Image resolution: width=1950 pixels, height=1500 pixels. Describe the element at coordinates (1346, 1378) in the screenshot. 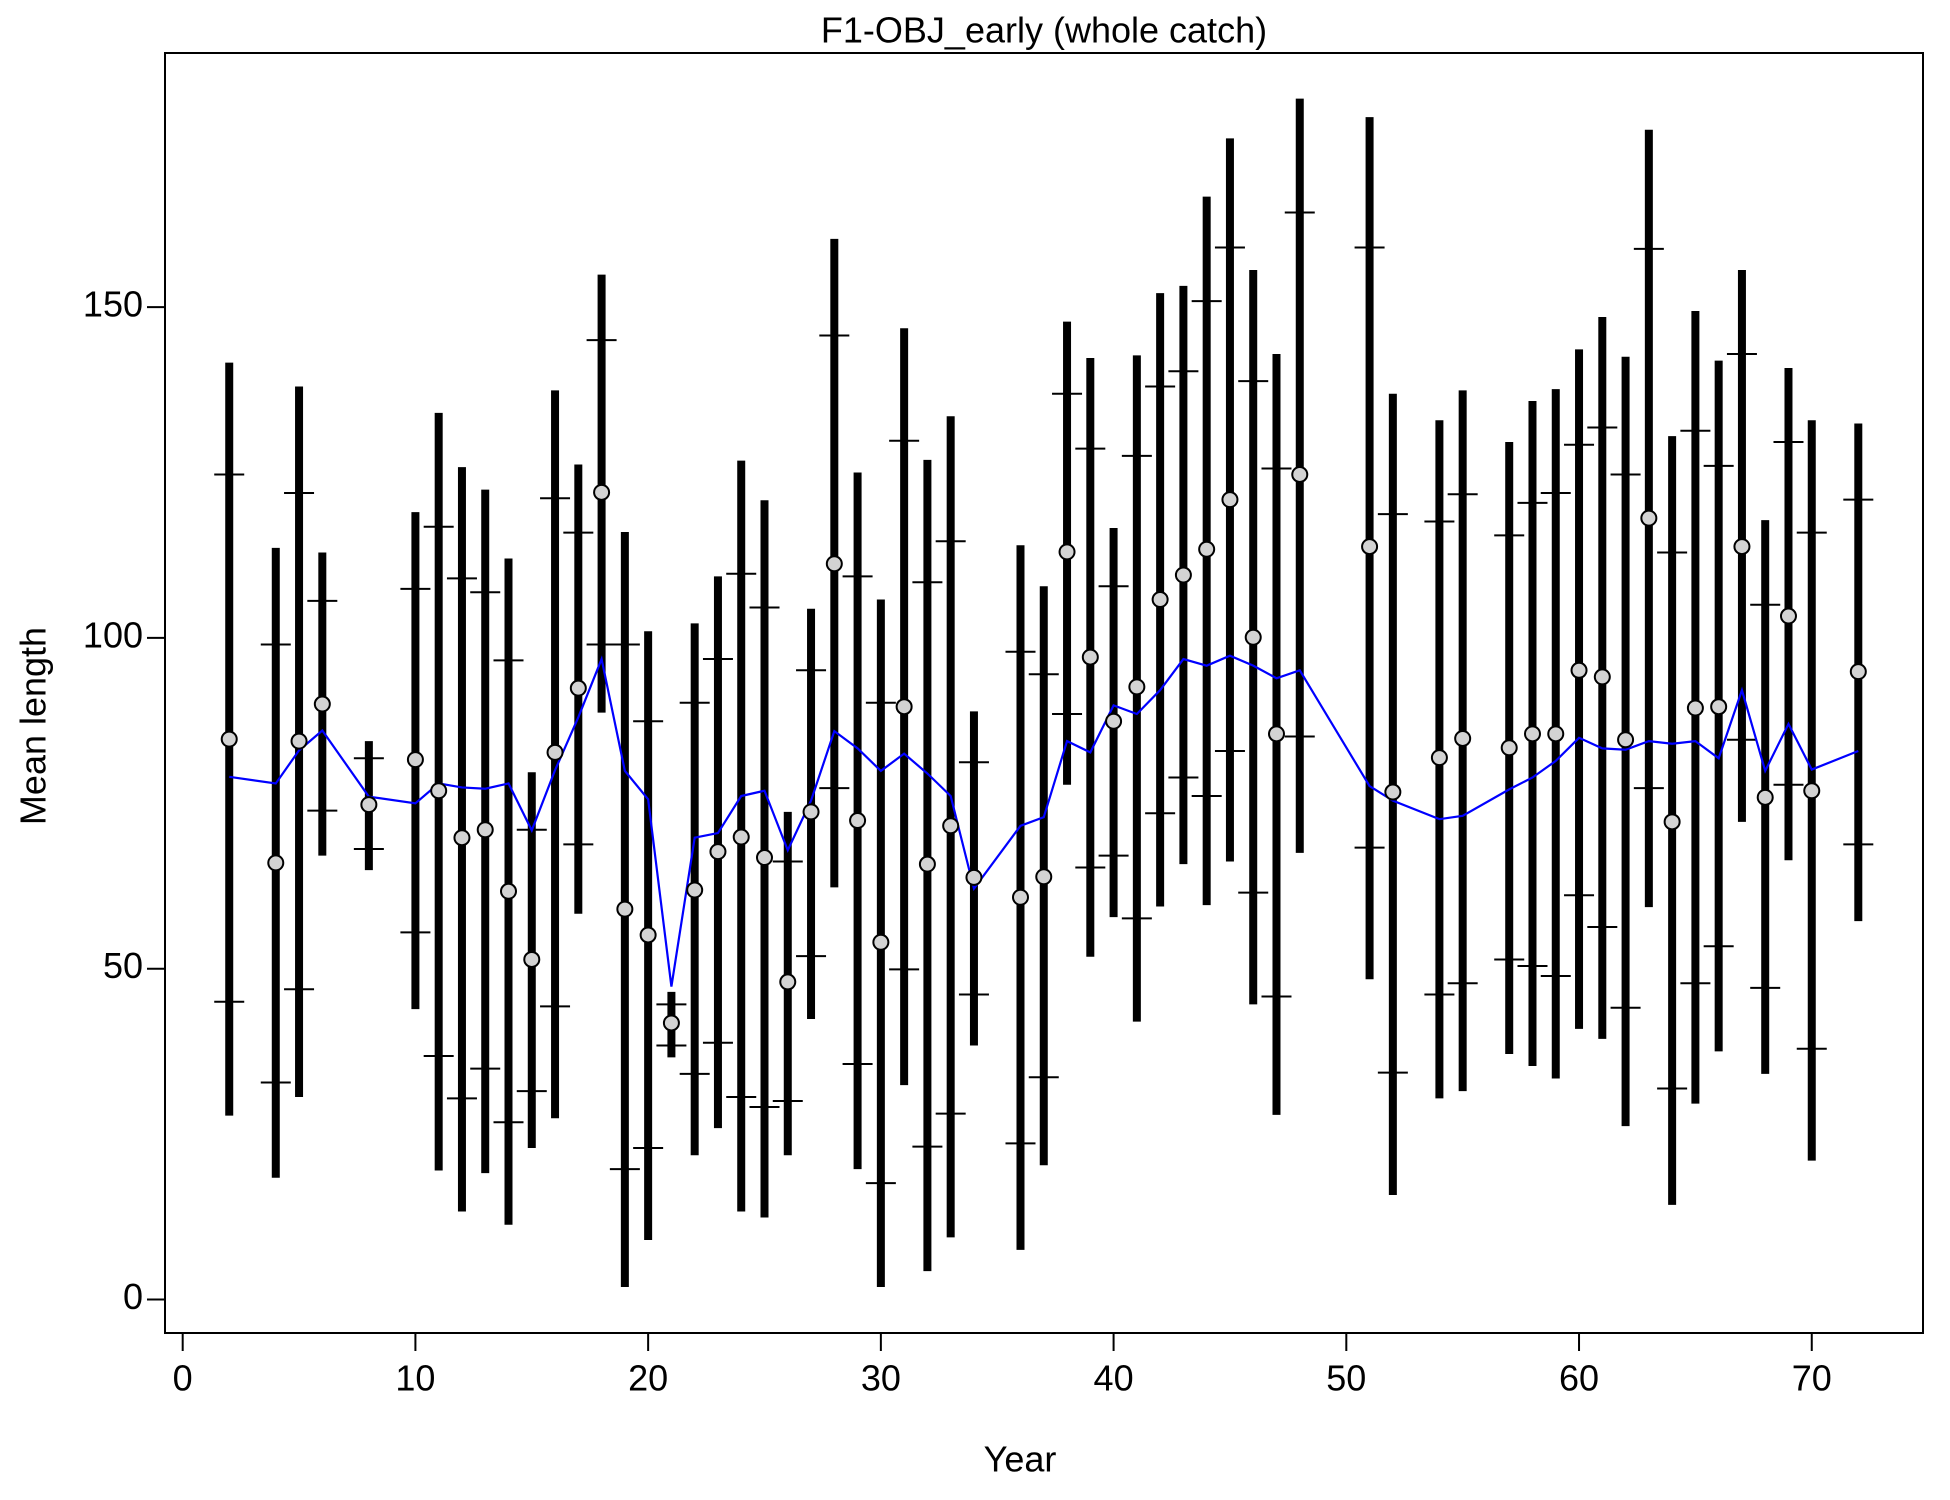

I see `x-tick-label: 50` at that location.